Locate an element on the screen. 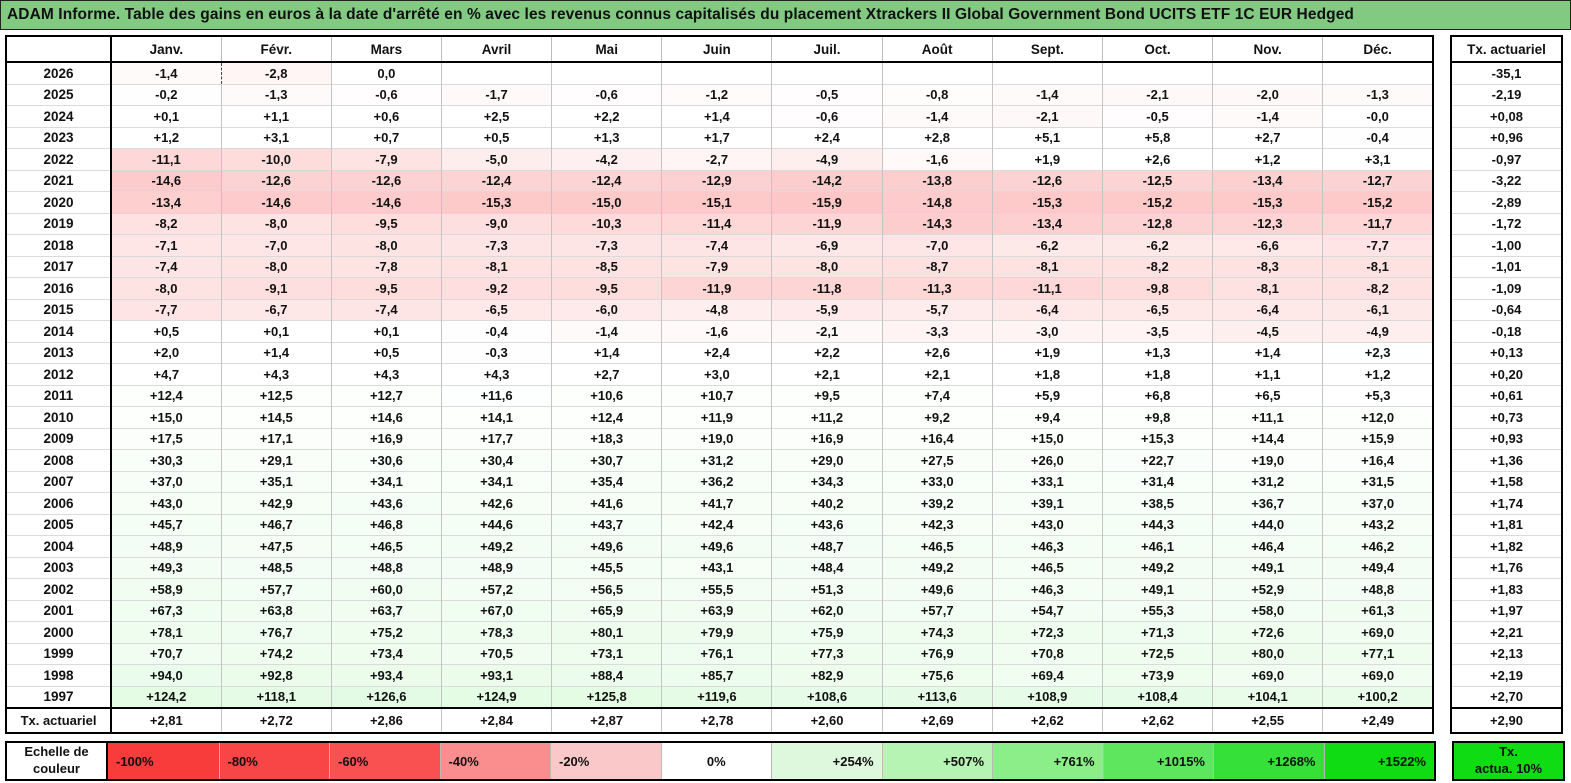 The height and width of the screenshot is (783, 1571). gain-cell: +2,2 is located at coordinates (606, 116).